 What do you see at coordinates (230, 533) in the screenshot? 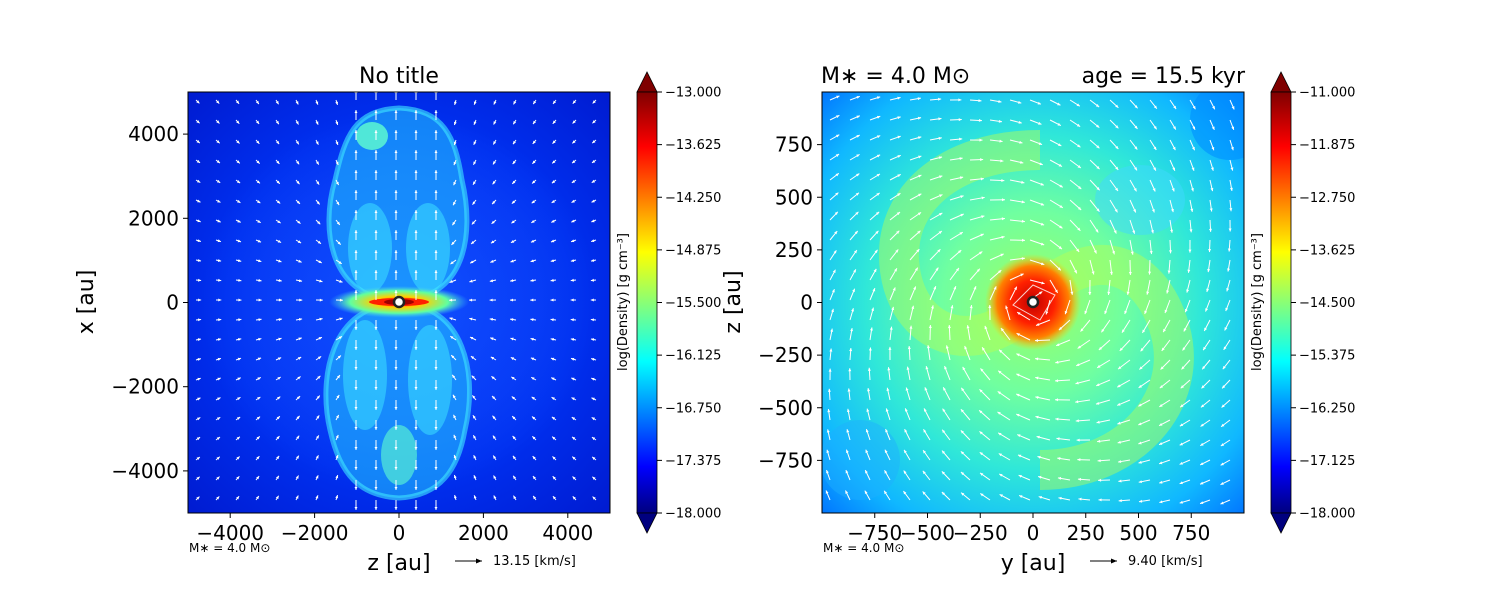
I see `x-tick-label: −4000` at bounding box center [230, 533].